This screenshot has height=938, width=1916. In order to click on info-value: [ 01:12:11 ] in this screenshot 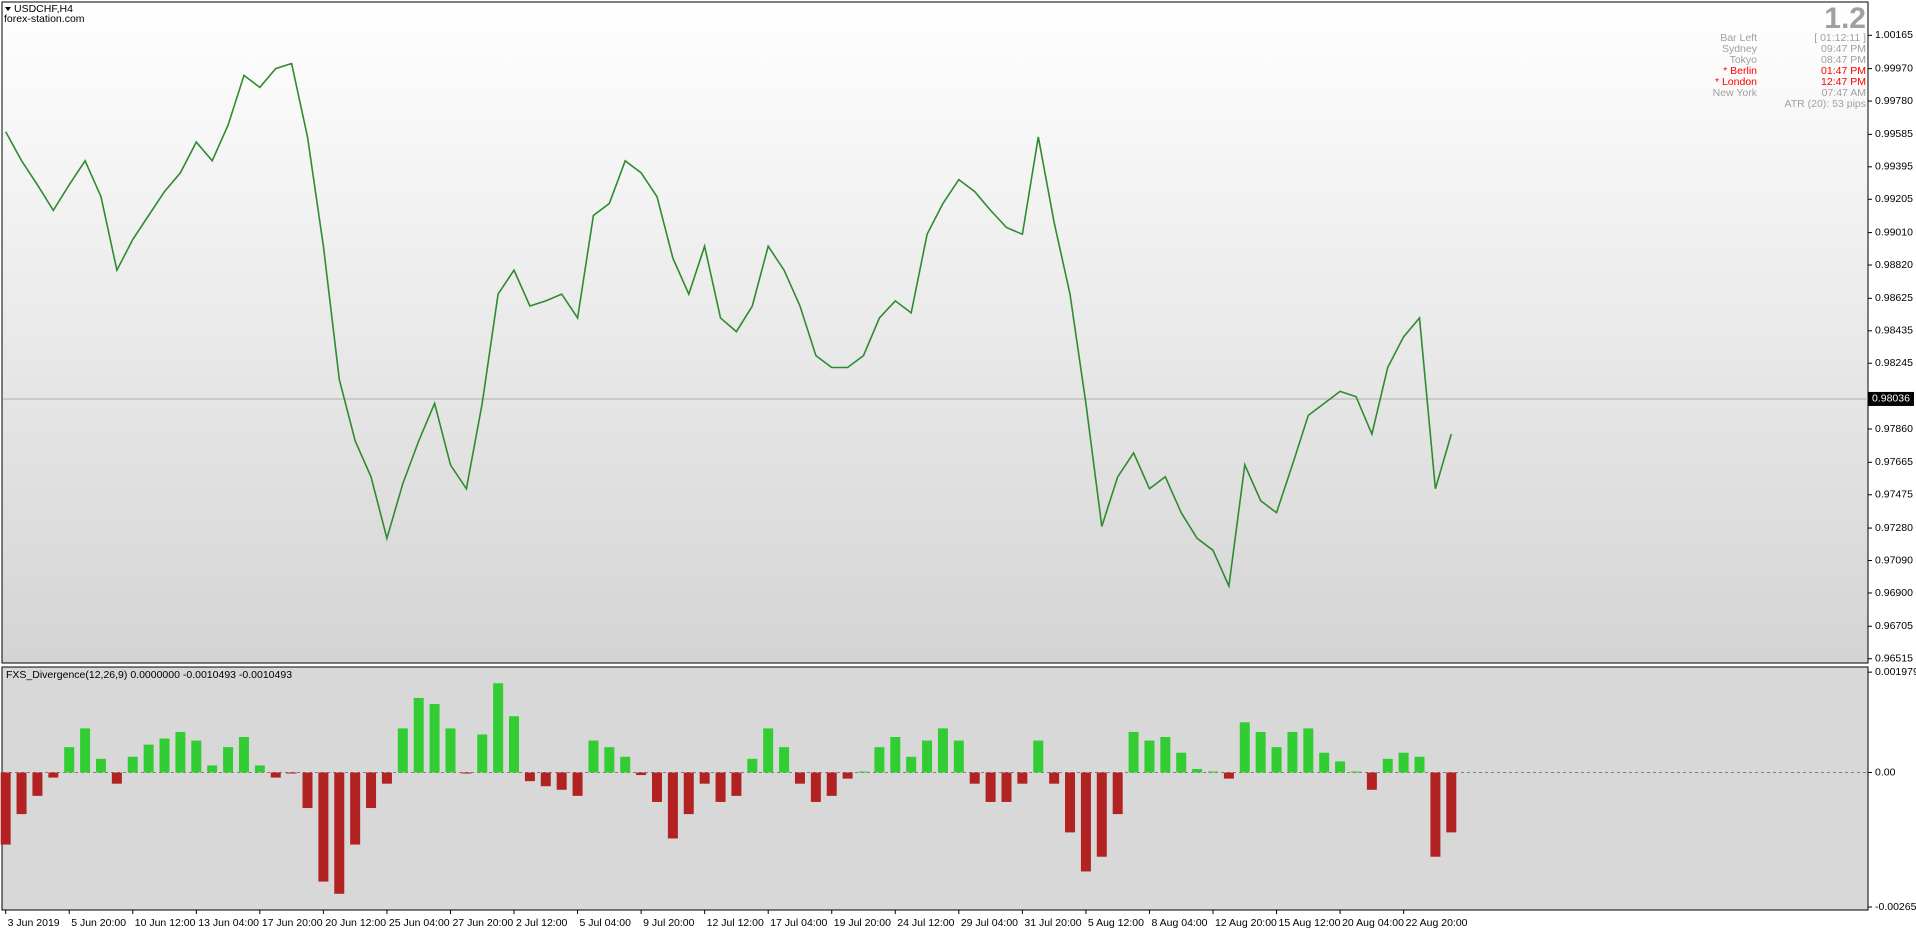, I will do `click(1840, 38)`.